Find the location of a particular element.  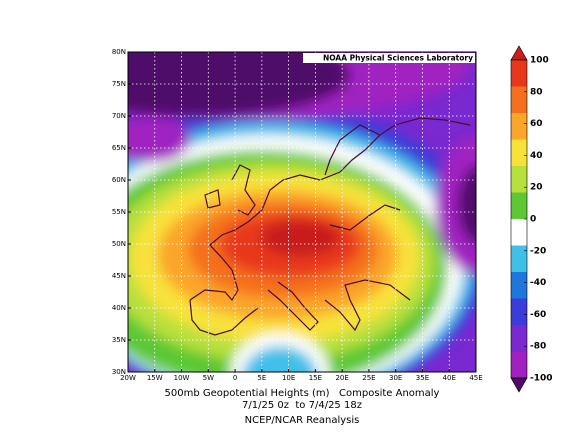

y-tick-label: 30N is located at coordinates (119, 372).